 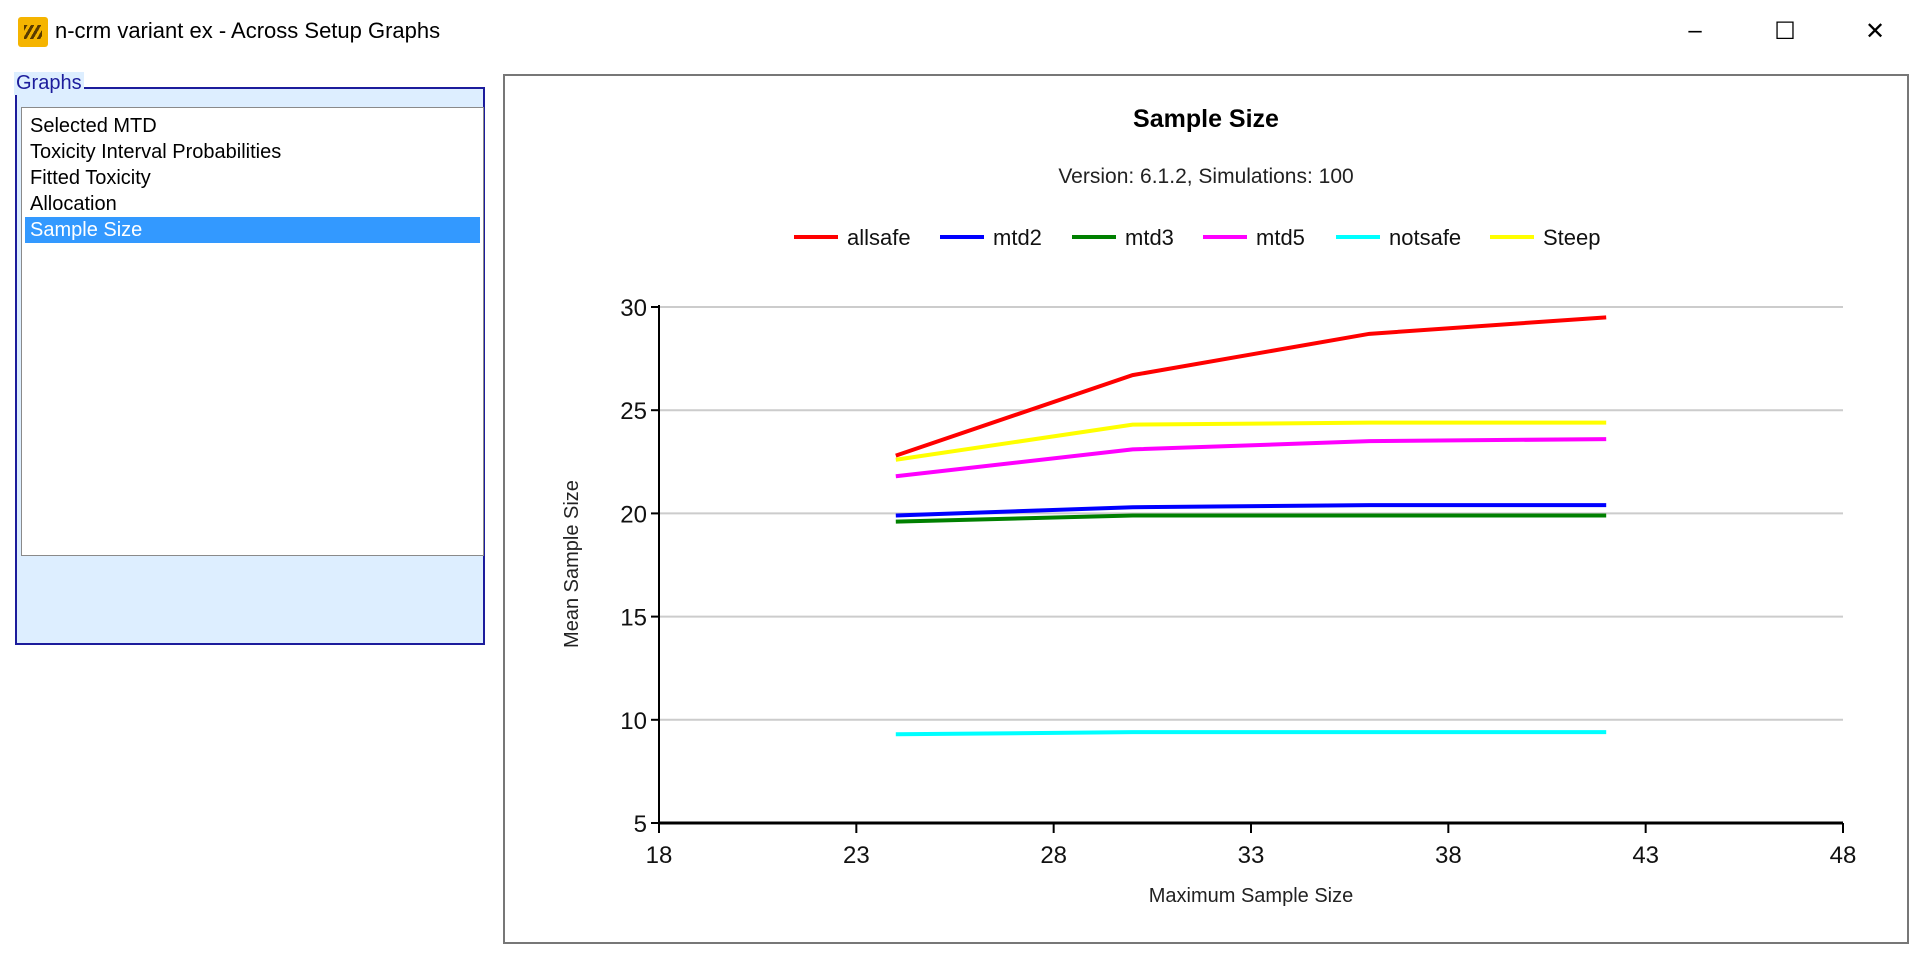 I want to click on chart-legend: allsafe mtd2 mtd3 mtd5 notsafe Steep, so click(x=1197, y=237).